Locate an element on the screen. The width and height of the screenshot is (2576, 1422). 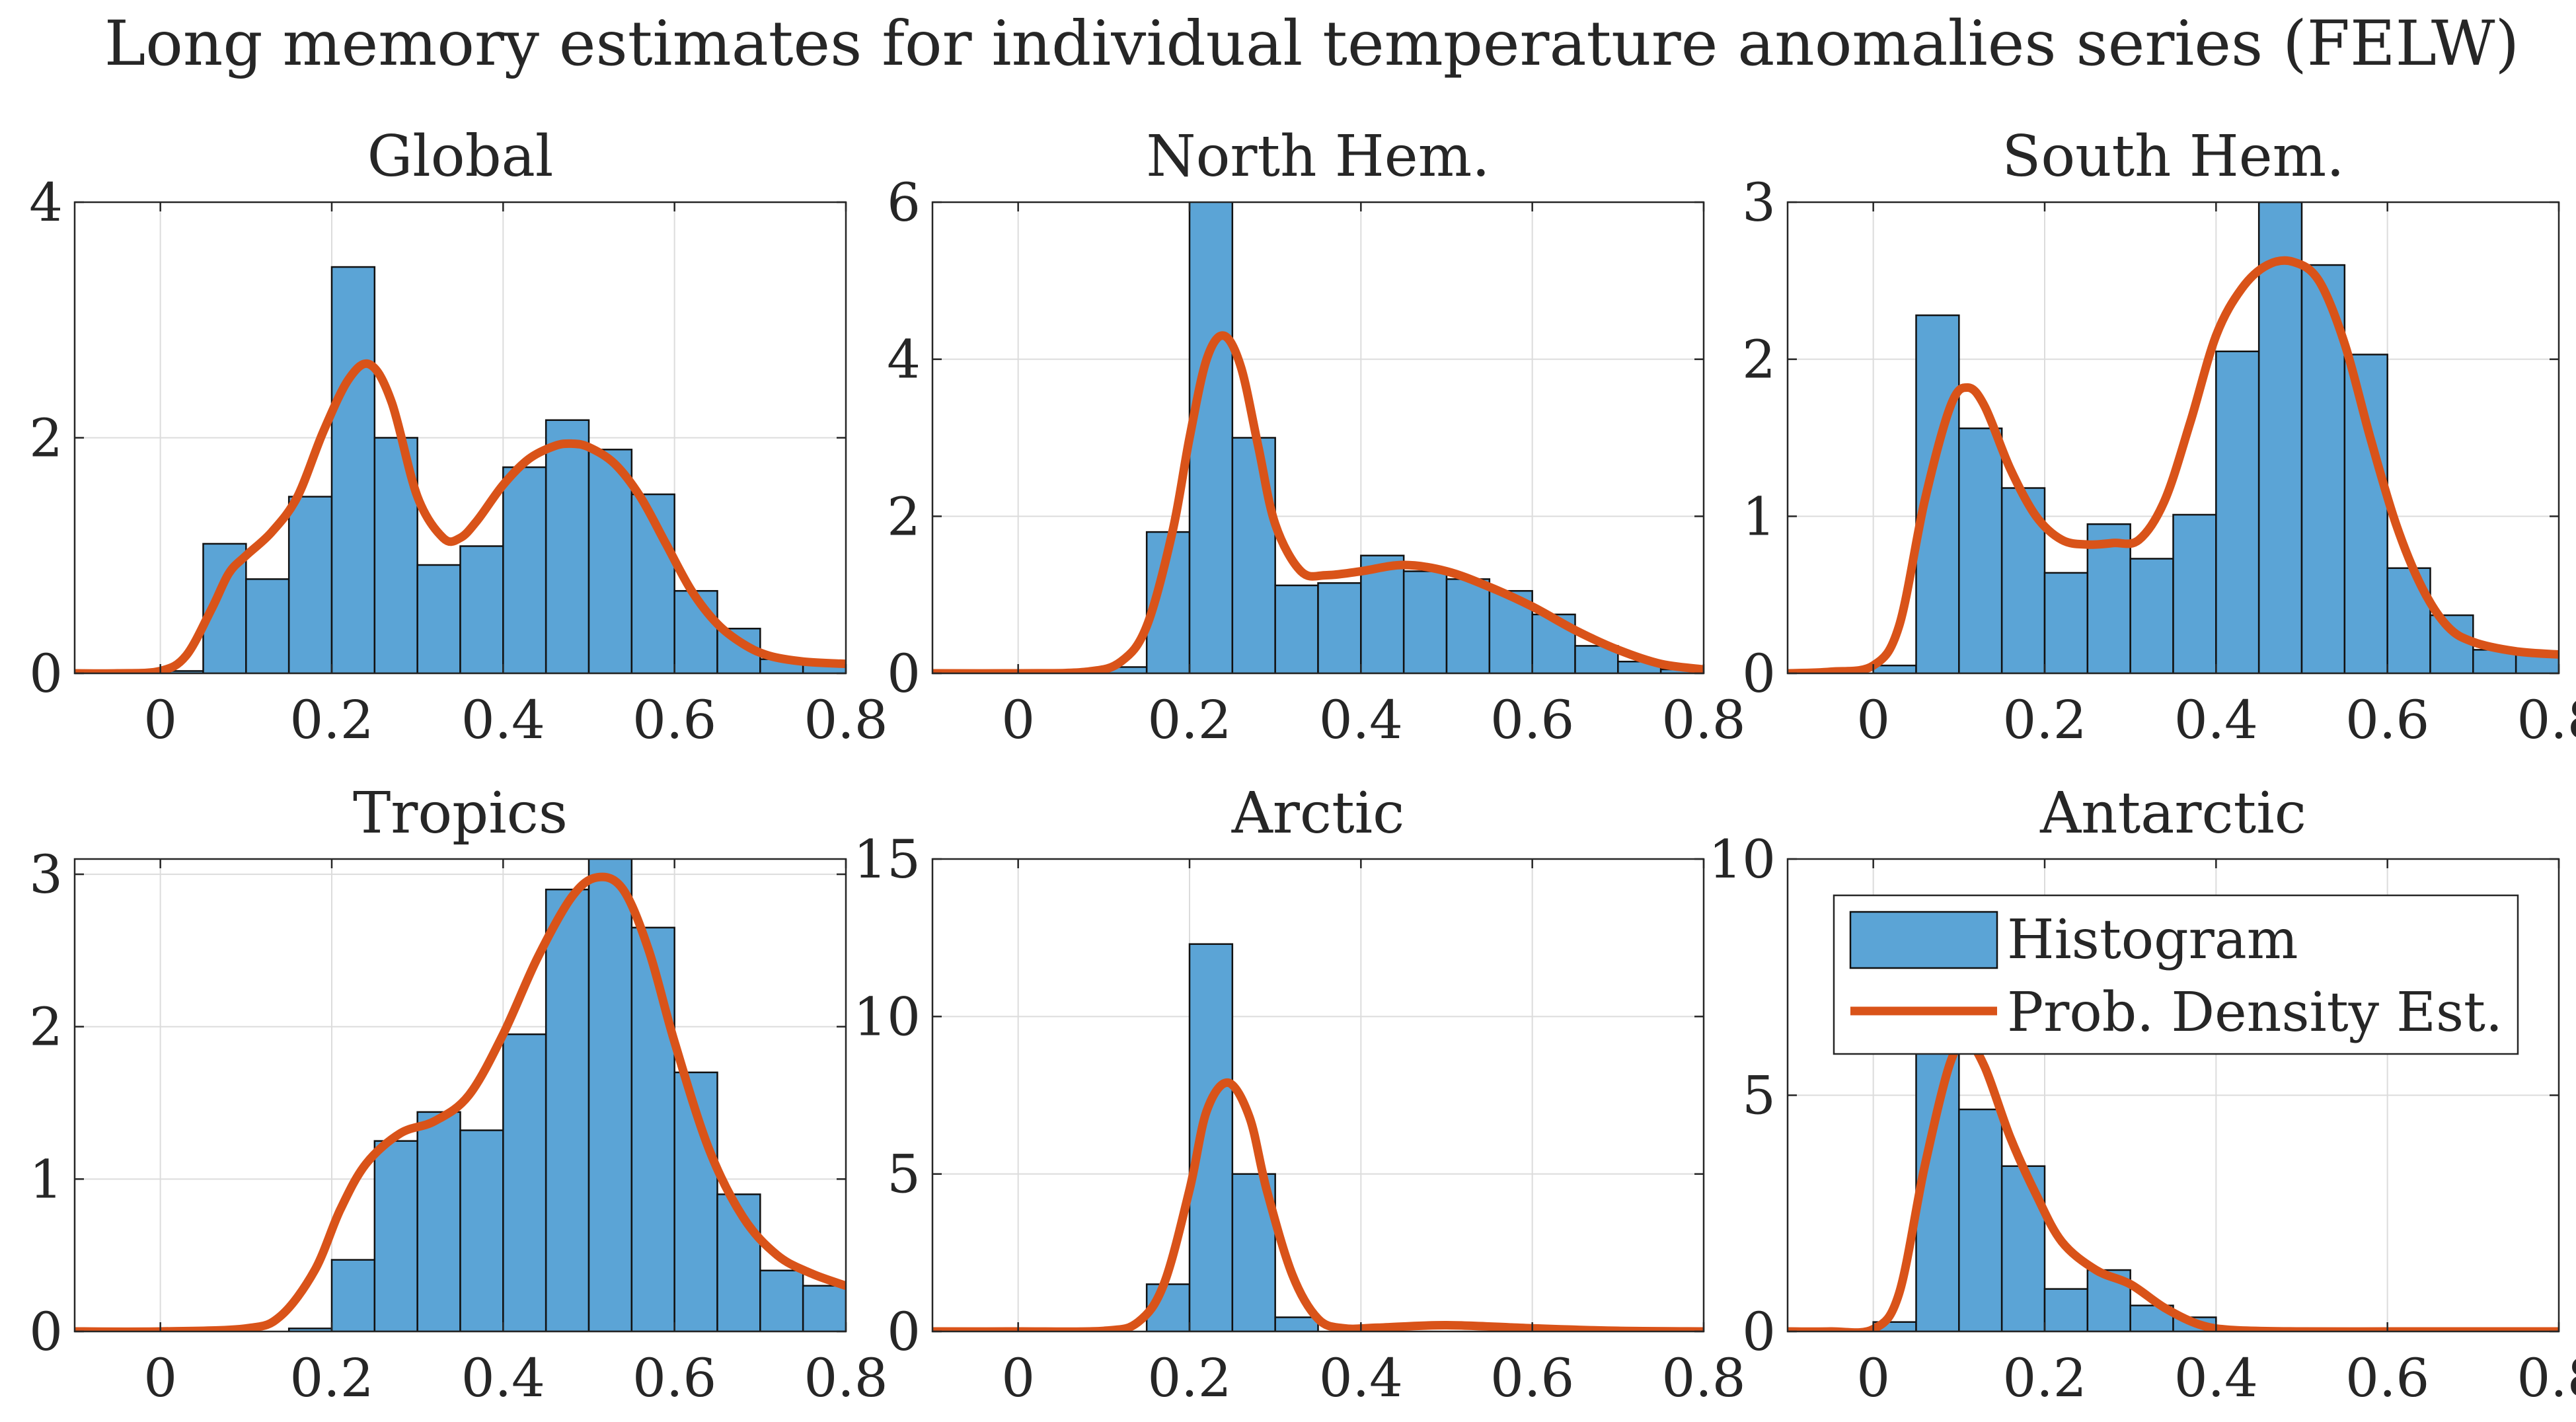
y-tick-label: 6 is located at coordinates (904, 203).